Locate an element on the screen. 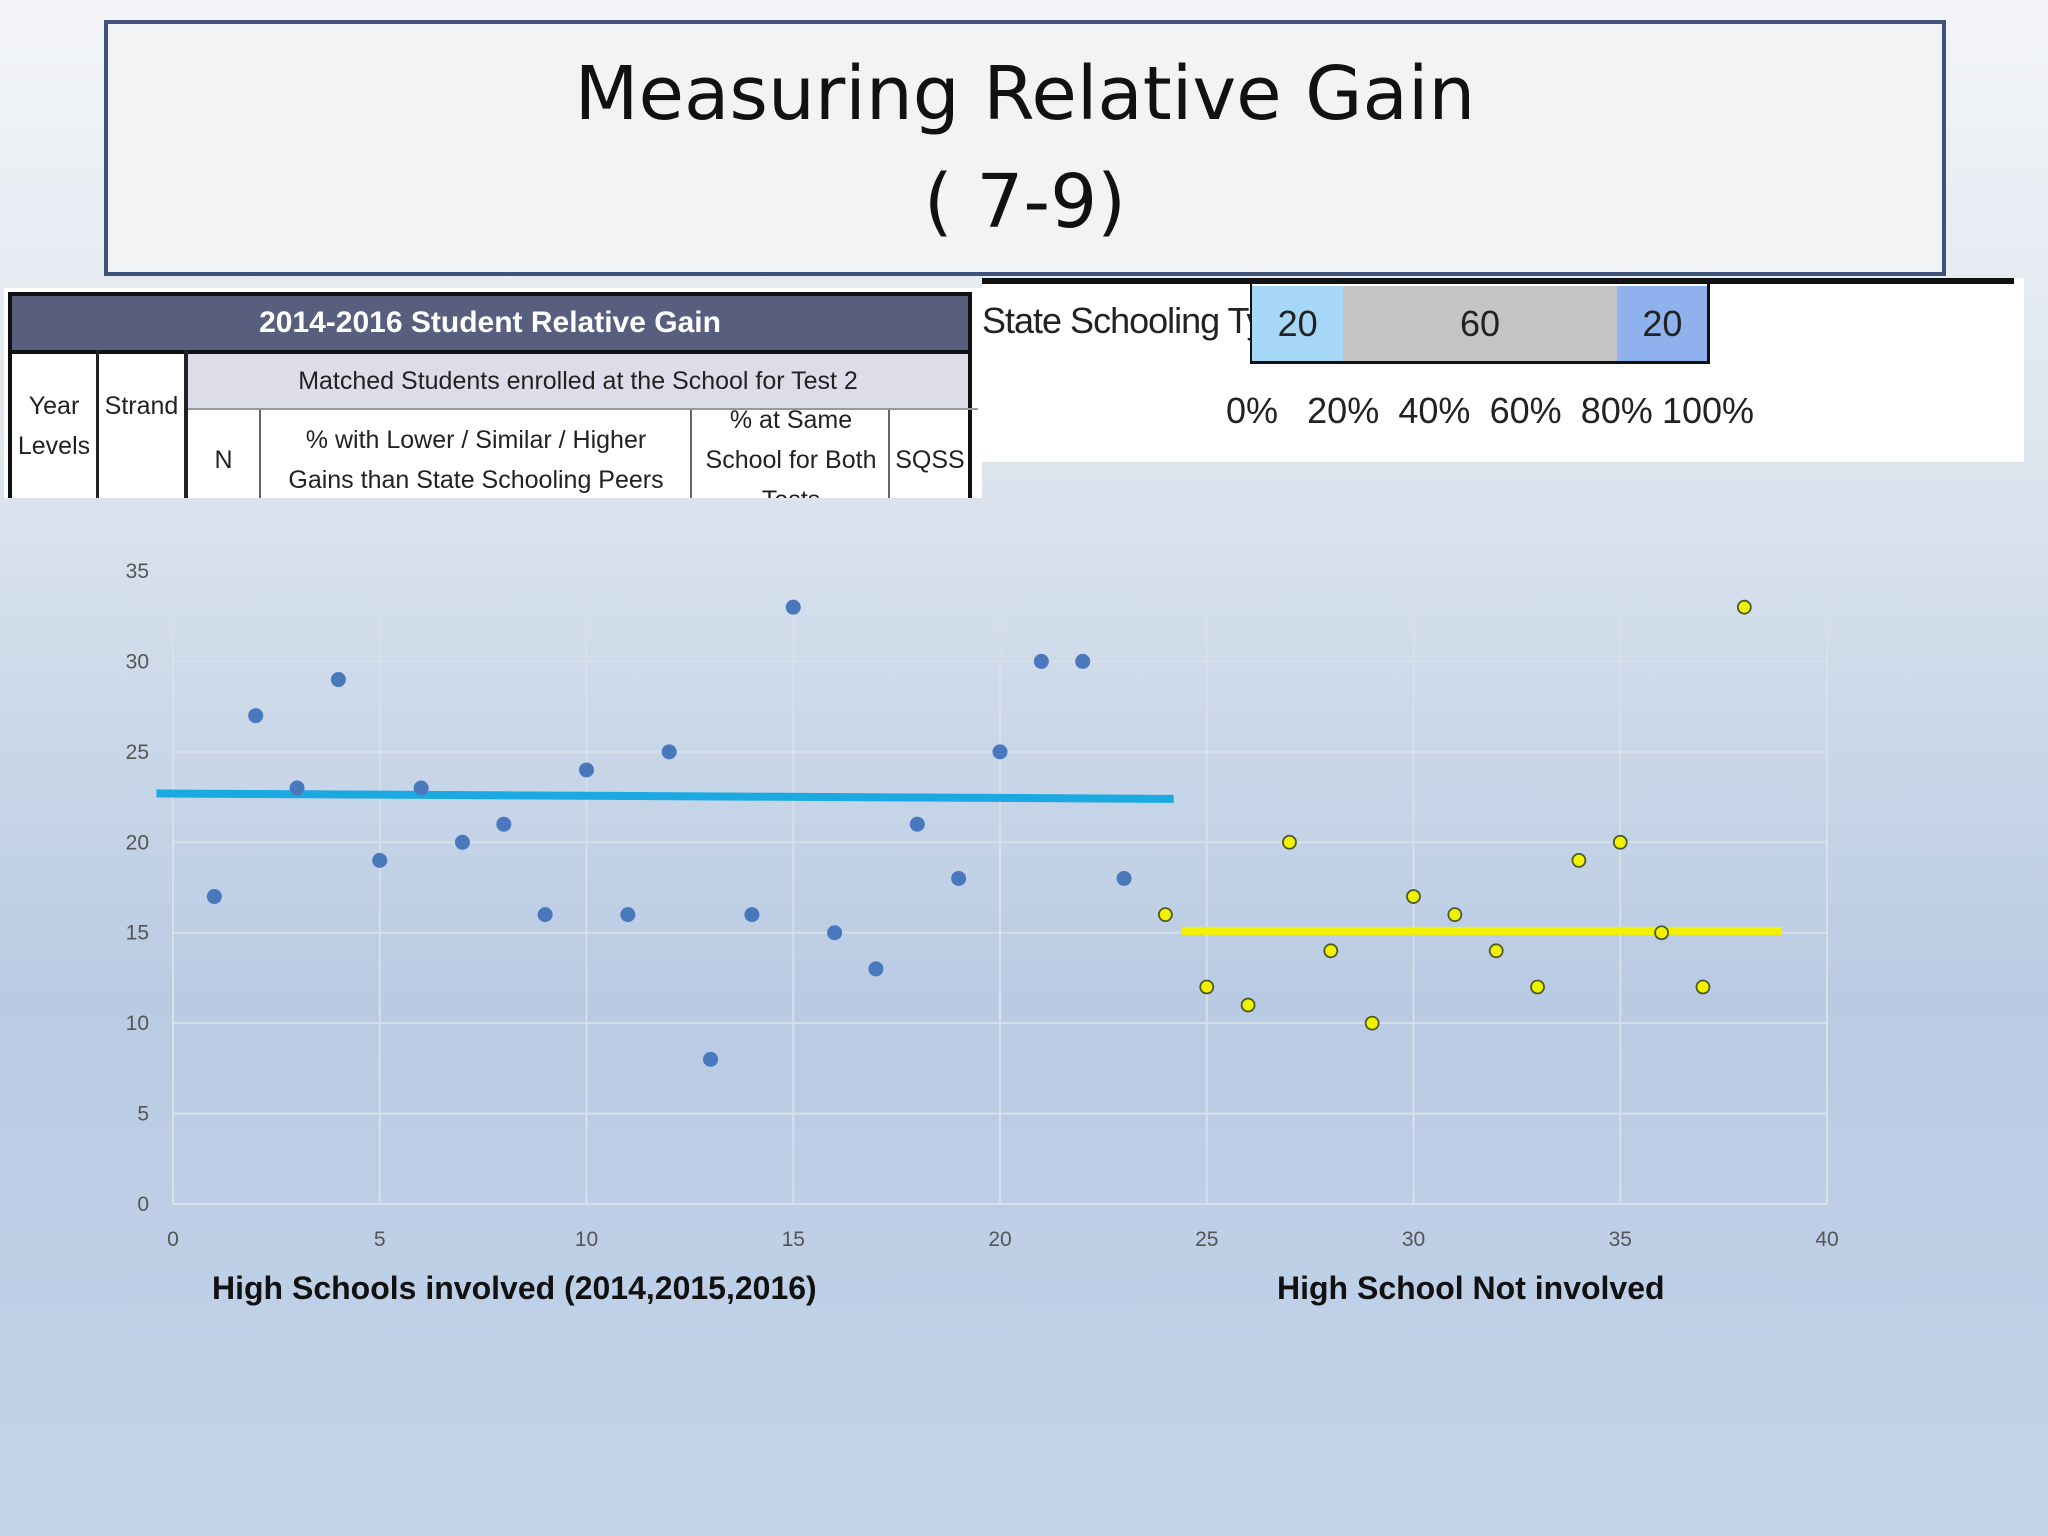  x-tick-label: 10 is located at coordinates (586, 1239).